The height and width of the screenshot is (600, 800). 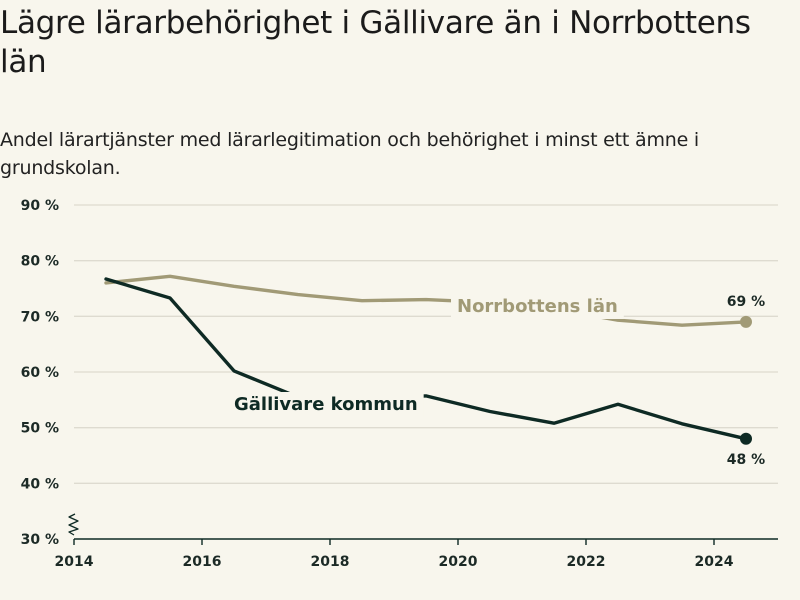 I want to click on x-tick-label-2022: 2022, so click(x=586, y=562).